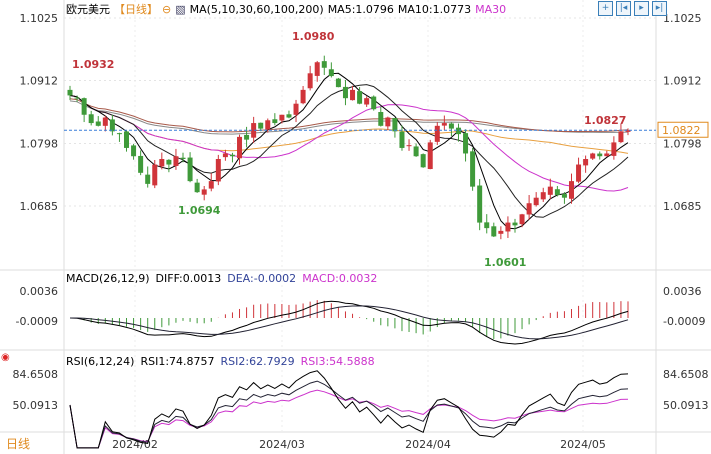 The height and width of the screenshot is (454, 711). Describe the element at coordinates (632, 8) in the screenshot. I see `toolbar: + |◂ ▸ ▸|` at that location.